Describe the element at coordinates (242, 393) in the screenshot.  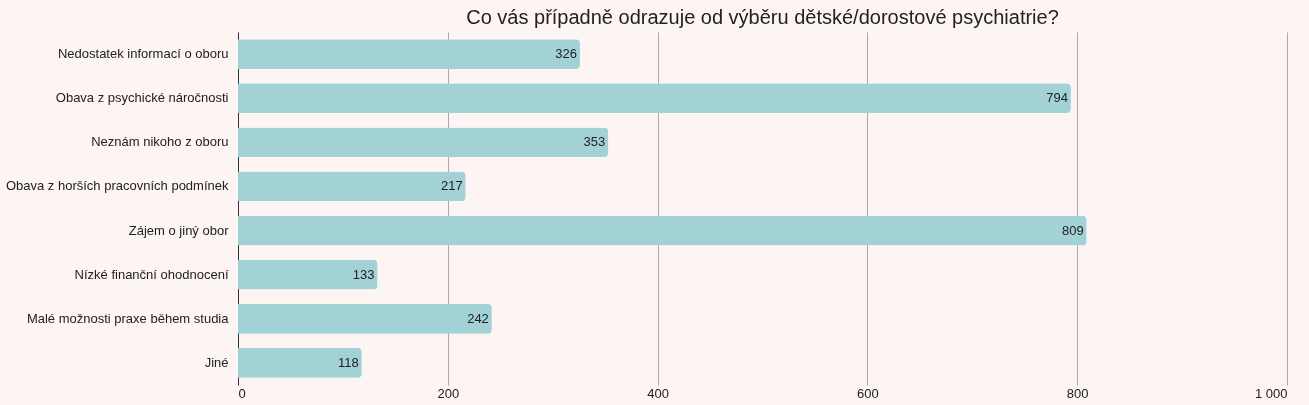
I see `x-tick-label: 0` at that location.